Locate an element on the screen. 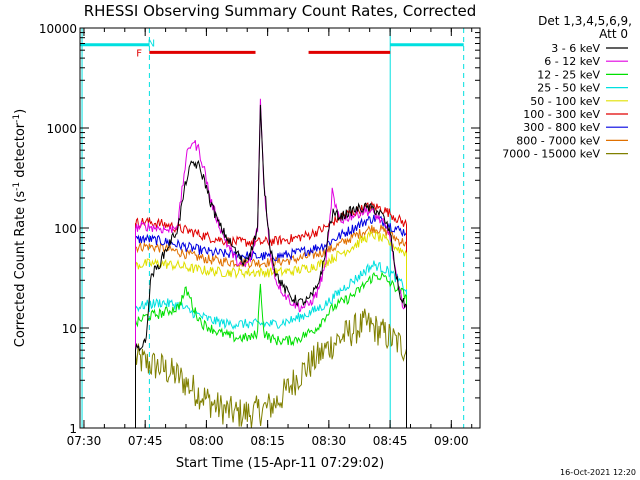 This screenshot has height=480, width=640. x-axis-label: Start Time (15-Apr-11 07:29:02) is located at coordinates (280, 463).